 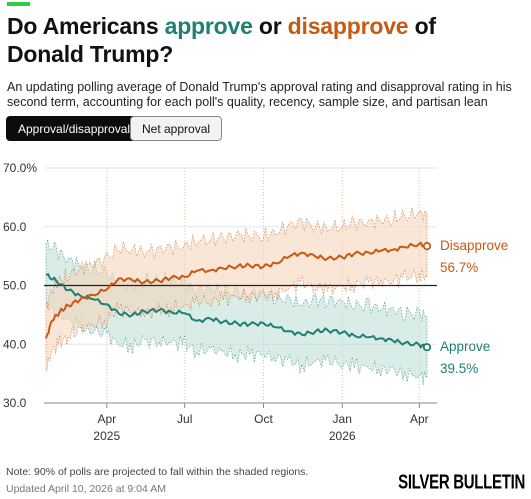 I want to click on x-tick-label: Jul, so click(x=184, y=419).